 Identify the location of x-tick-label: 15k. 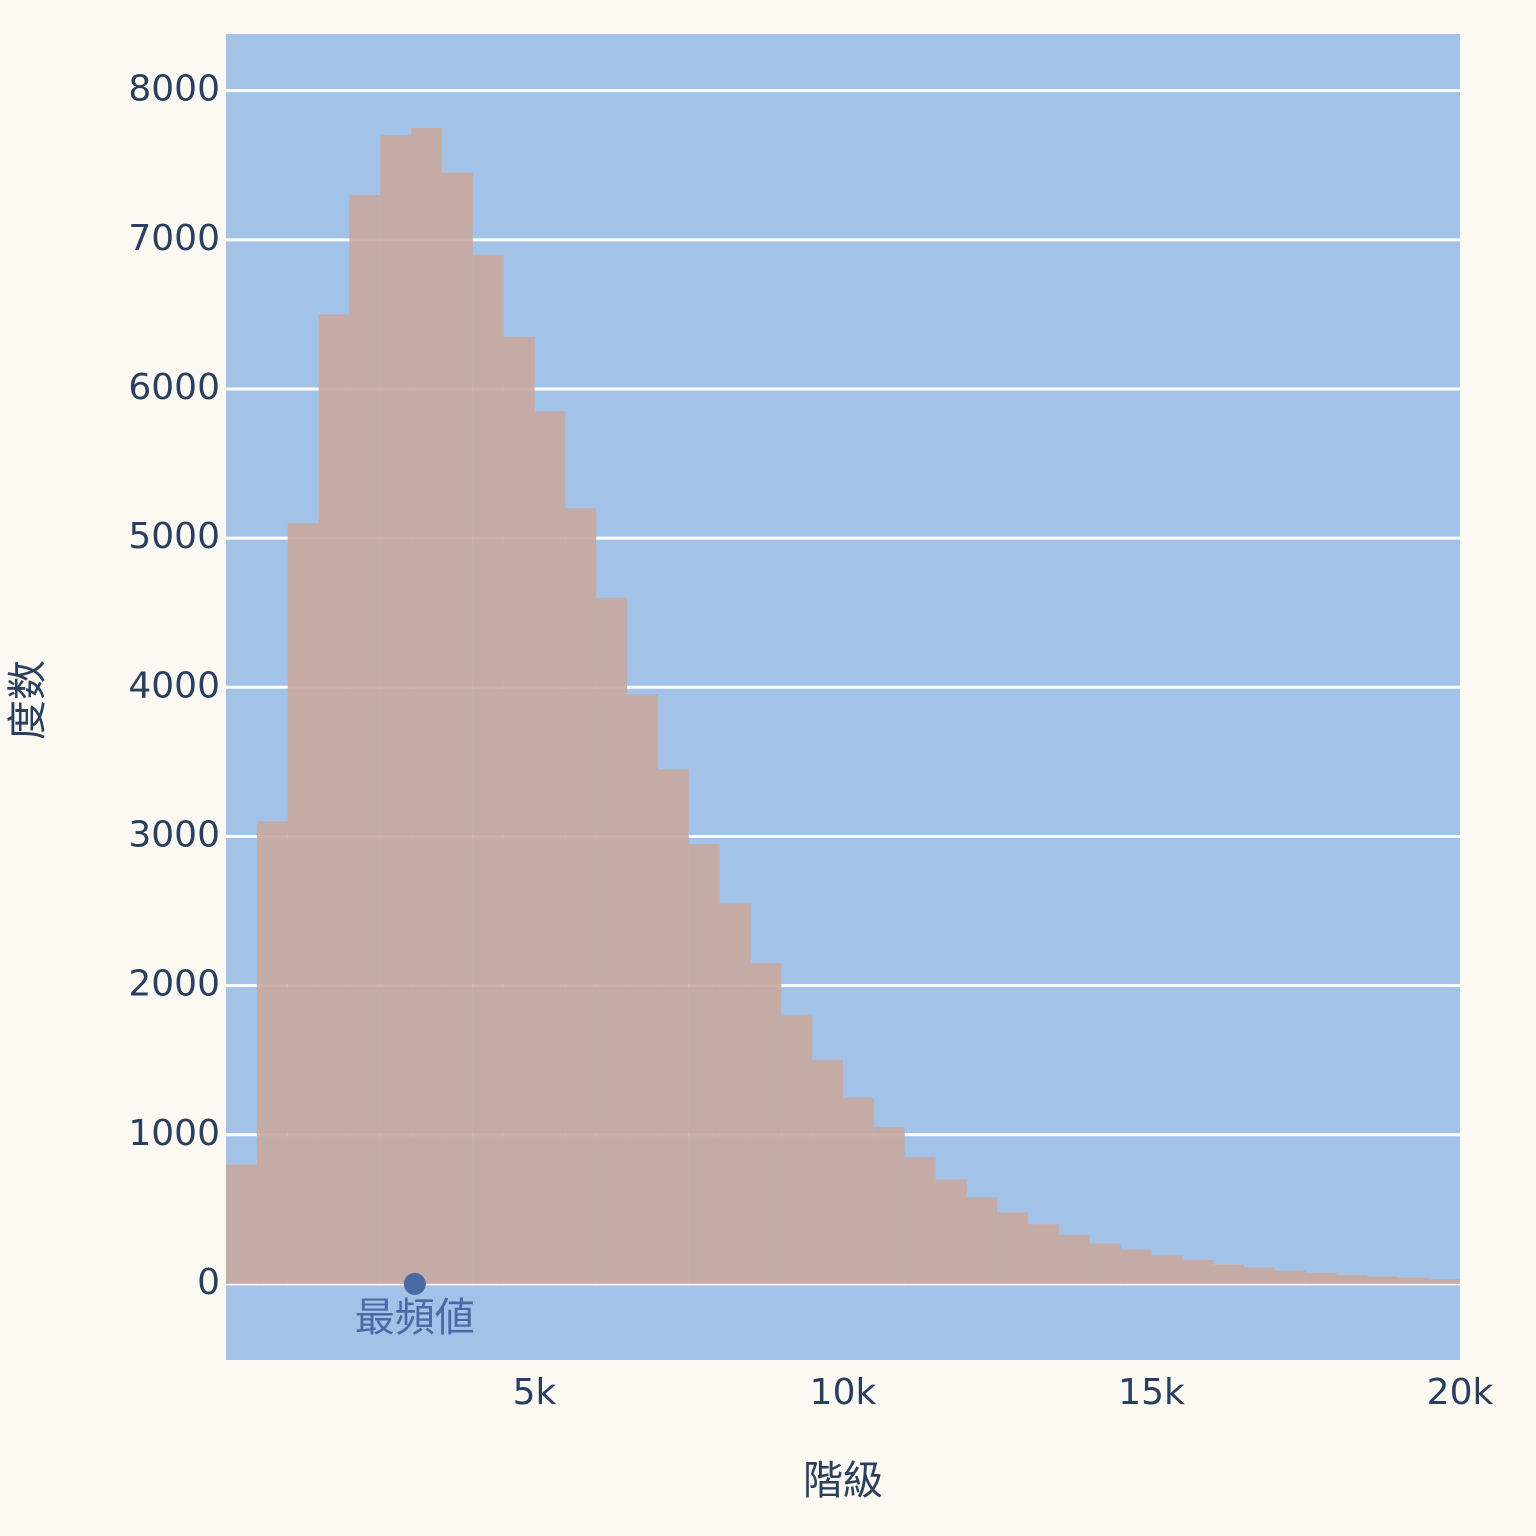
(1151, 1392).